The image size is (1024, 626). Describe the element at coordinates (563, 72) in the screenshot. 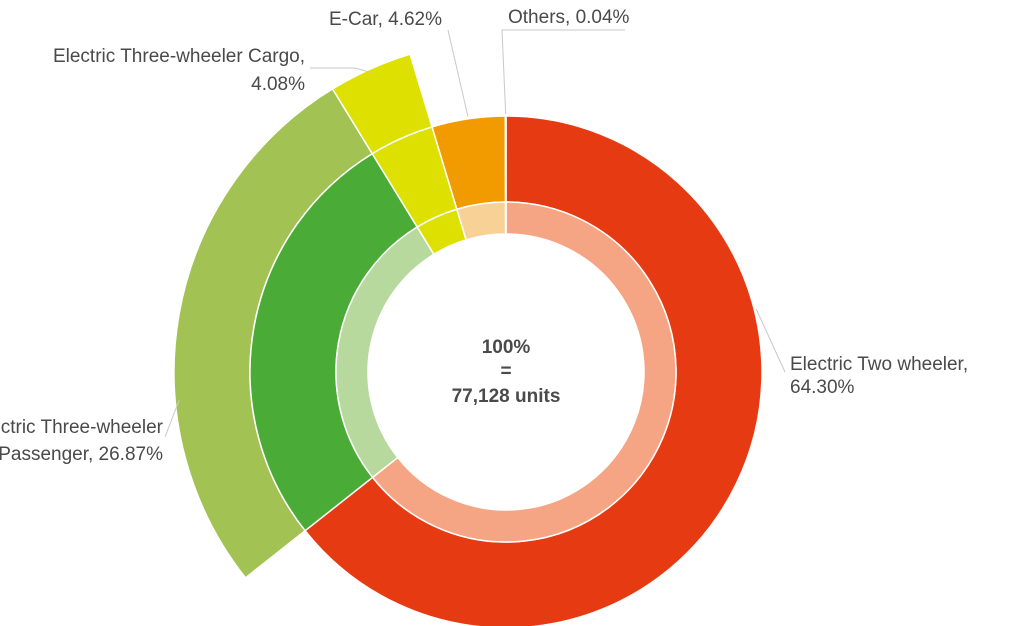

I see `leader-others` at that location.